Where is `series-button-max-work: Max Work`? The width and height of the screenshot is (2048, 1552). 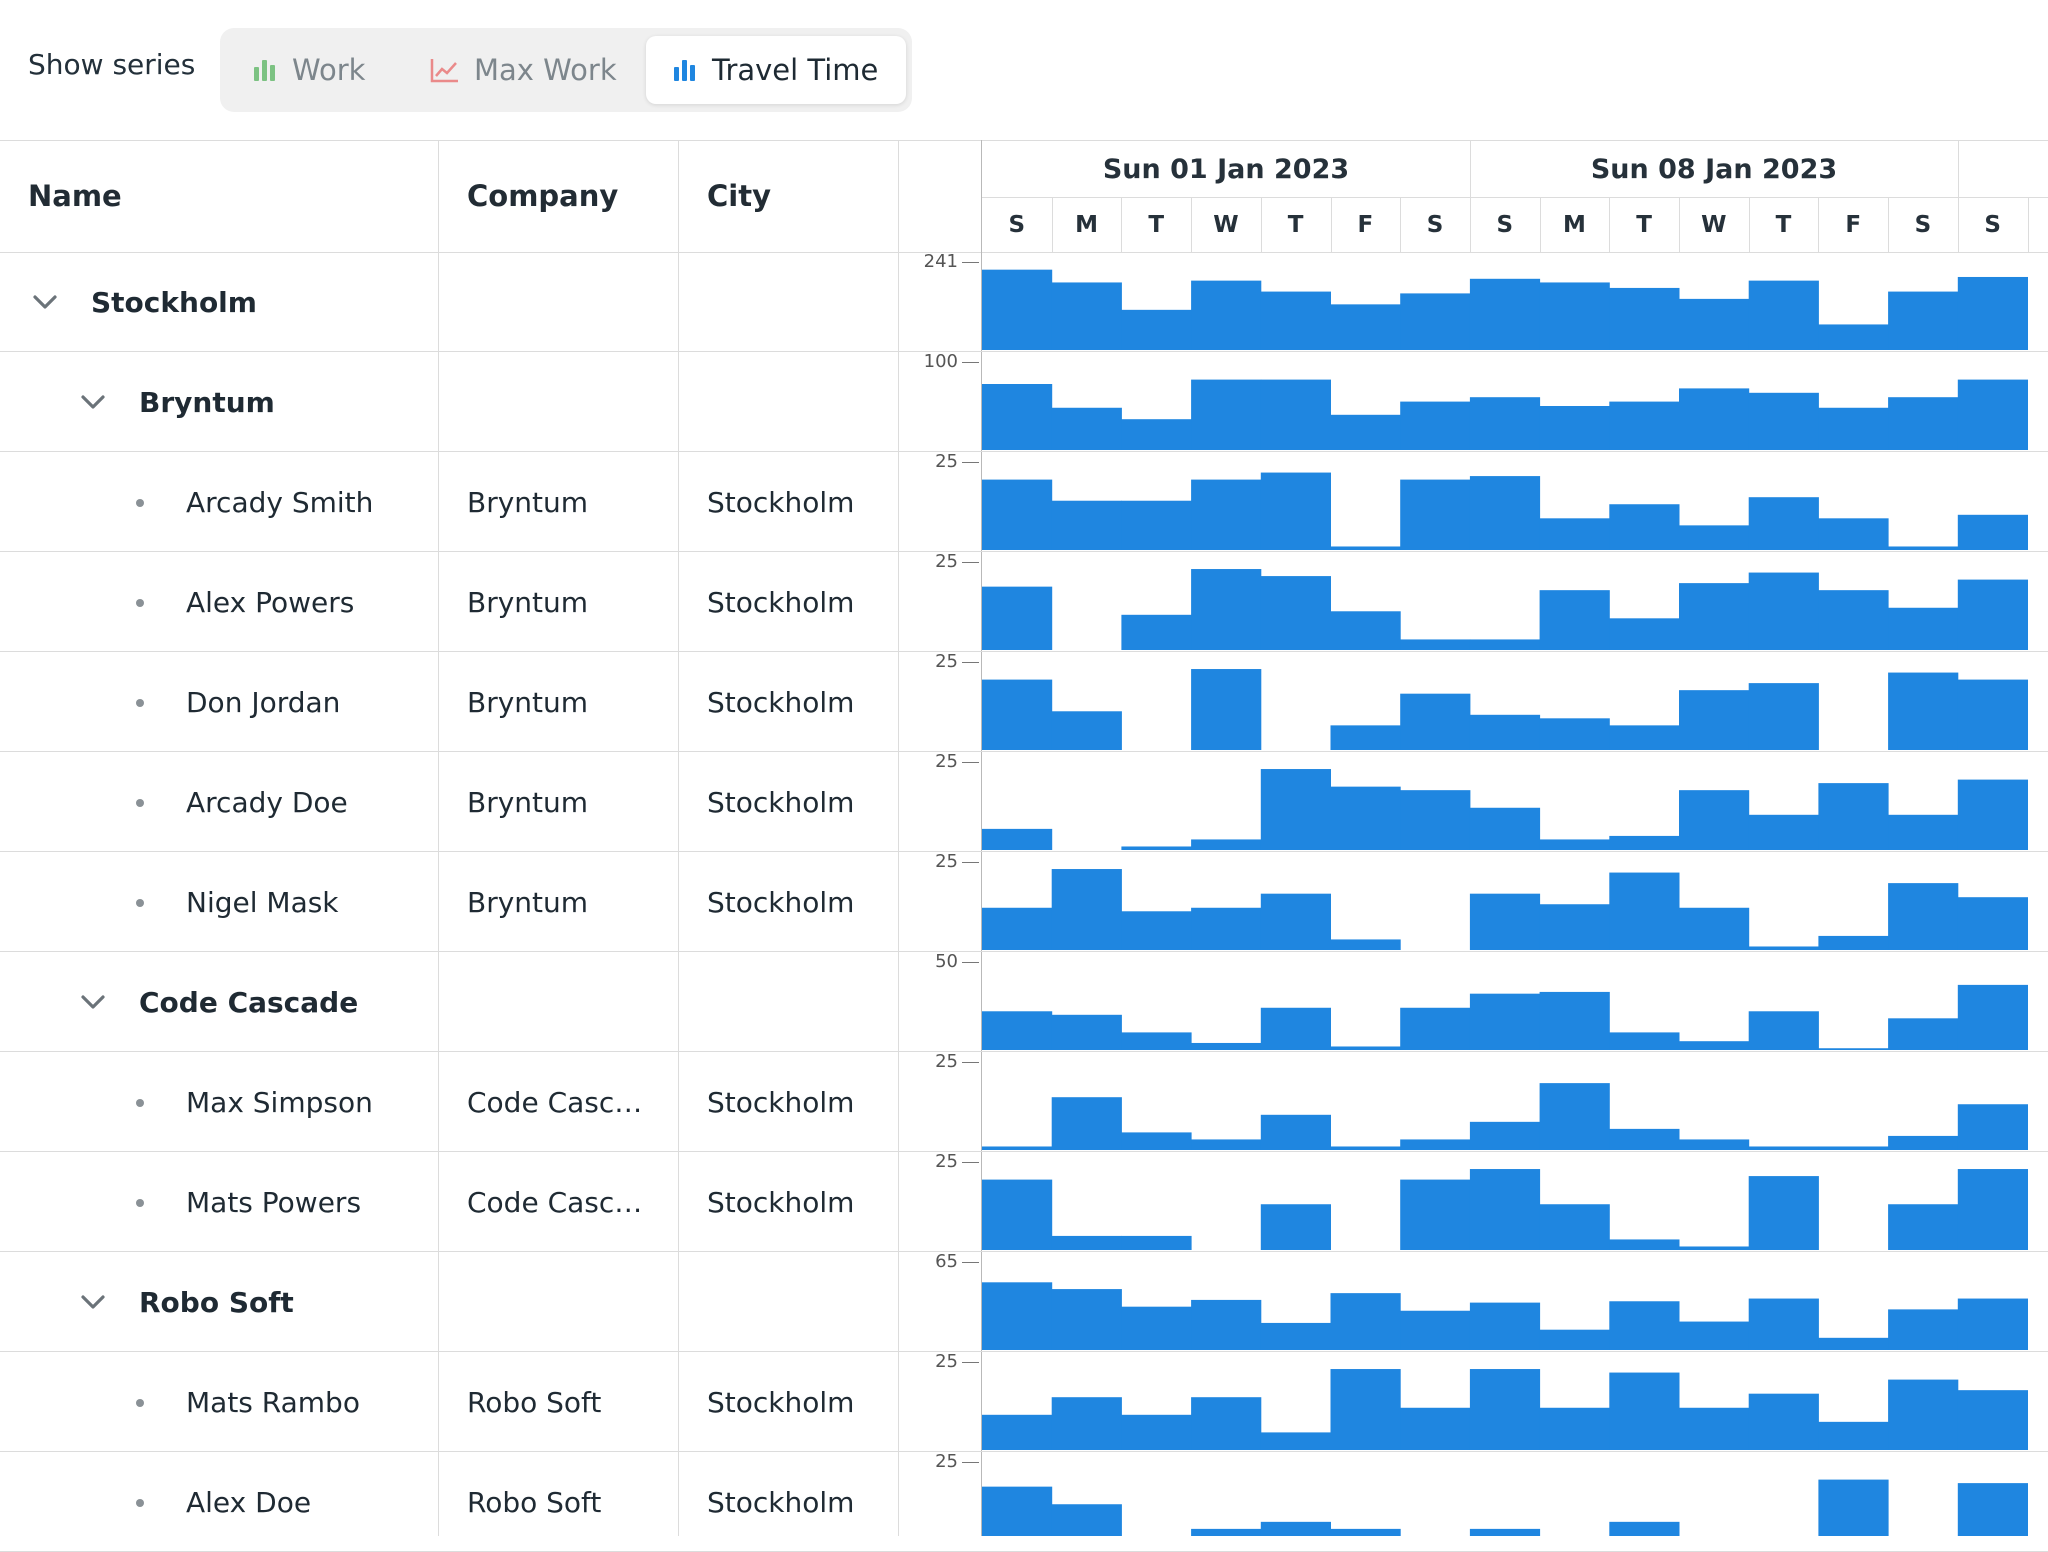
series-button-max-work: Max Work is located at coordinates (523, 70).